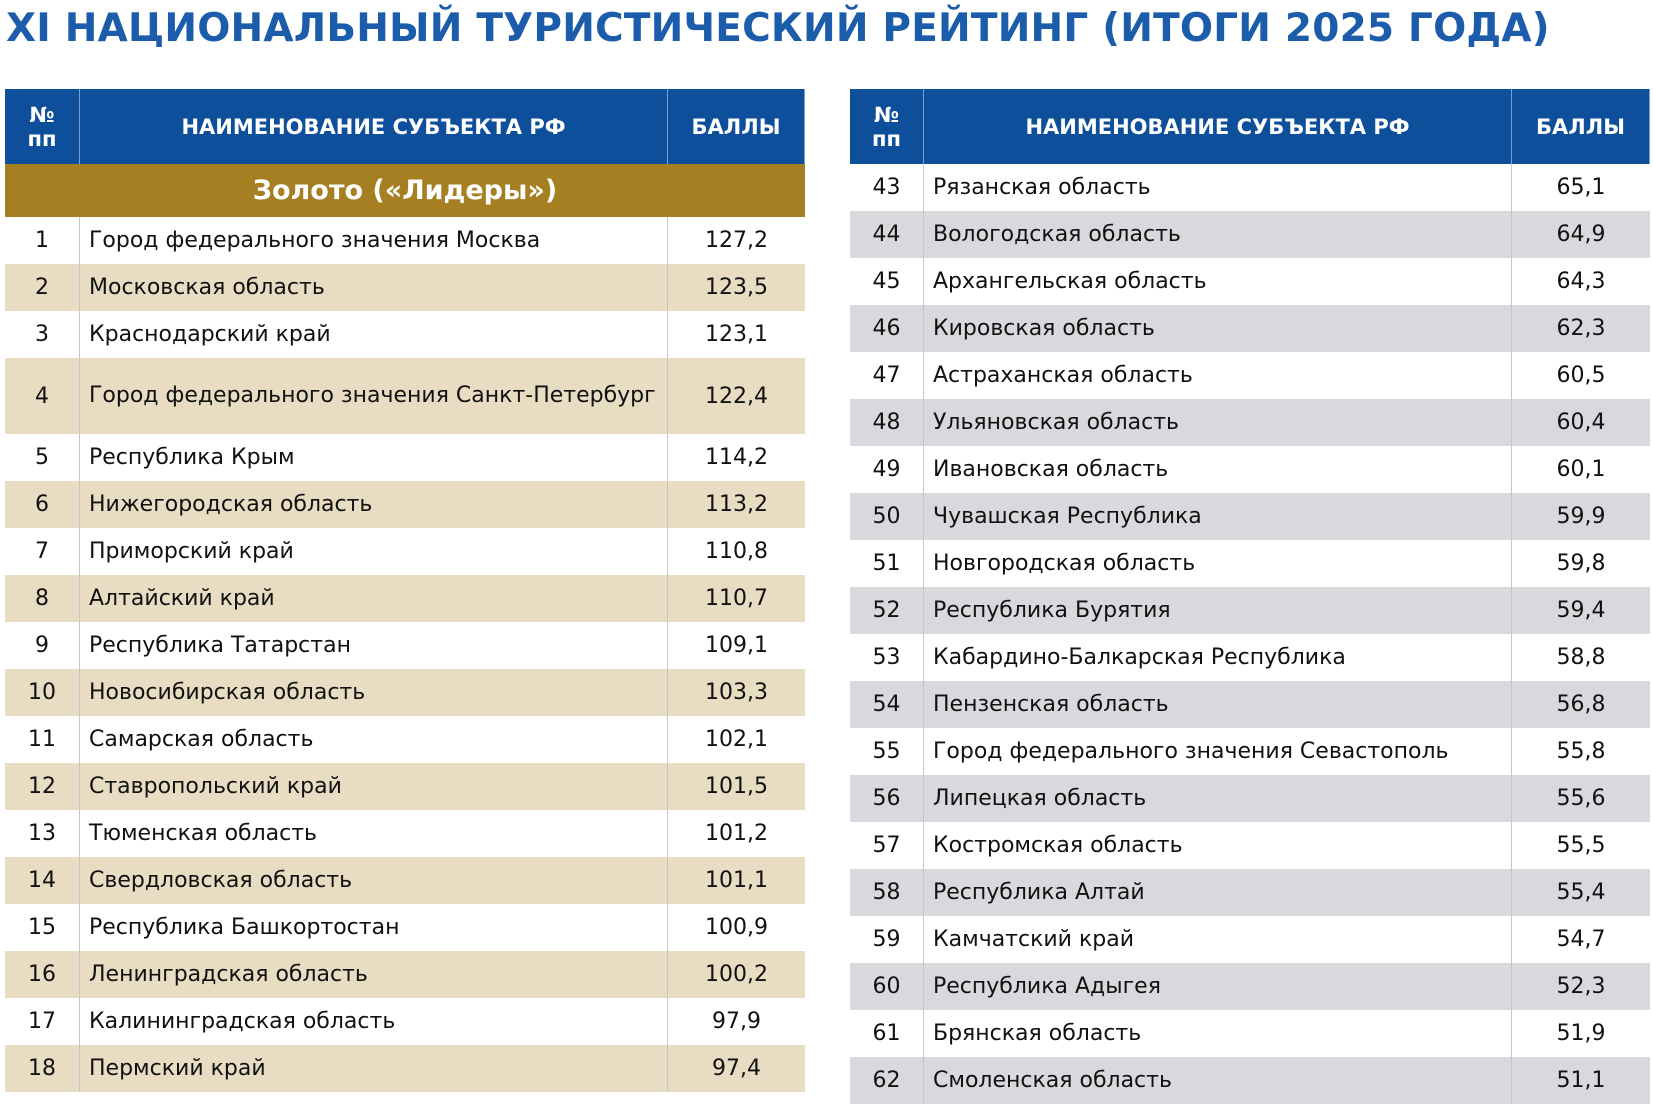 The image size is (1653, 1104). I want to click on region-name: Республика Татарстан, so click(374, 645).